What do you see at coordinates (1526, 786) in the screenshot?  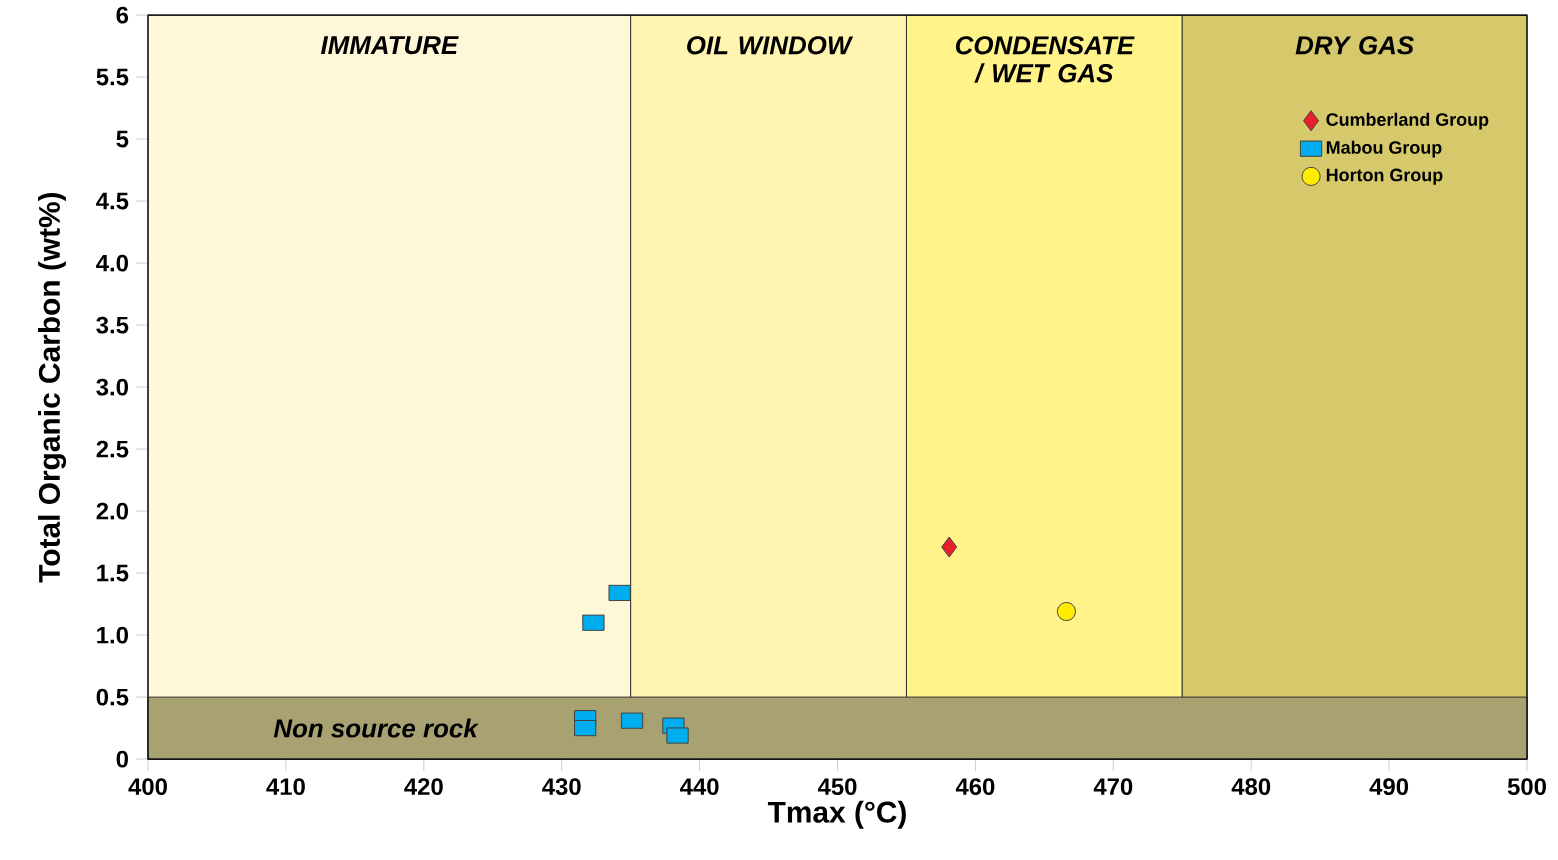 I see `x-tick-label: 500` at bounding box center [1526, 786].